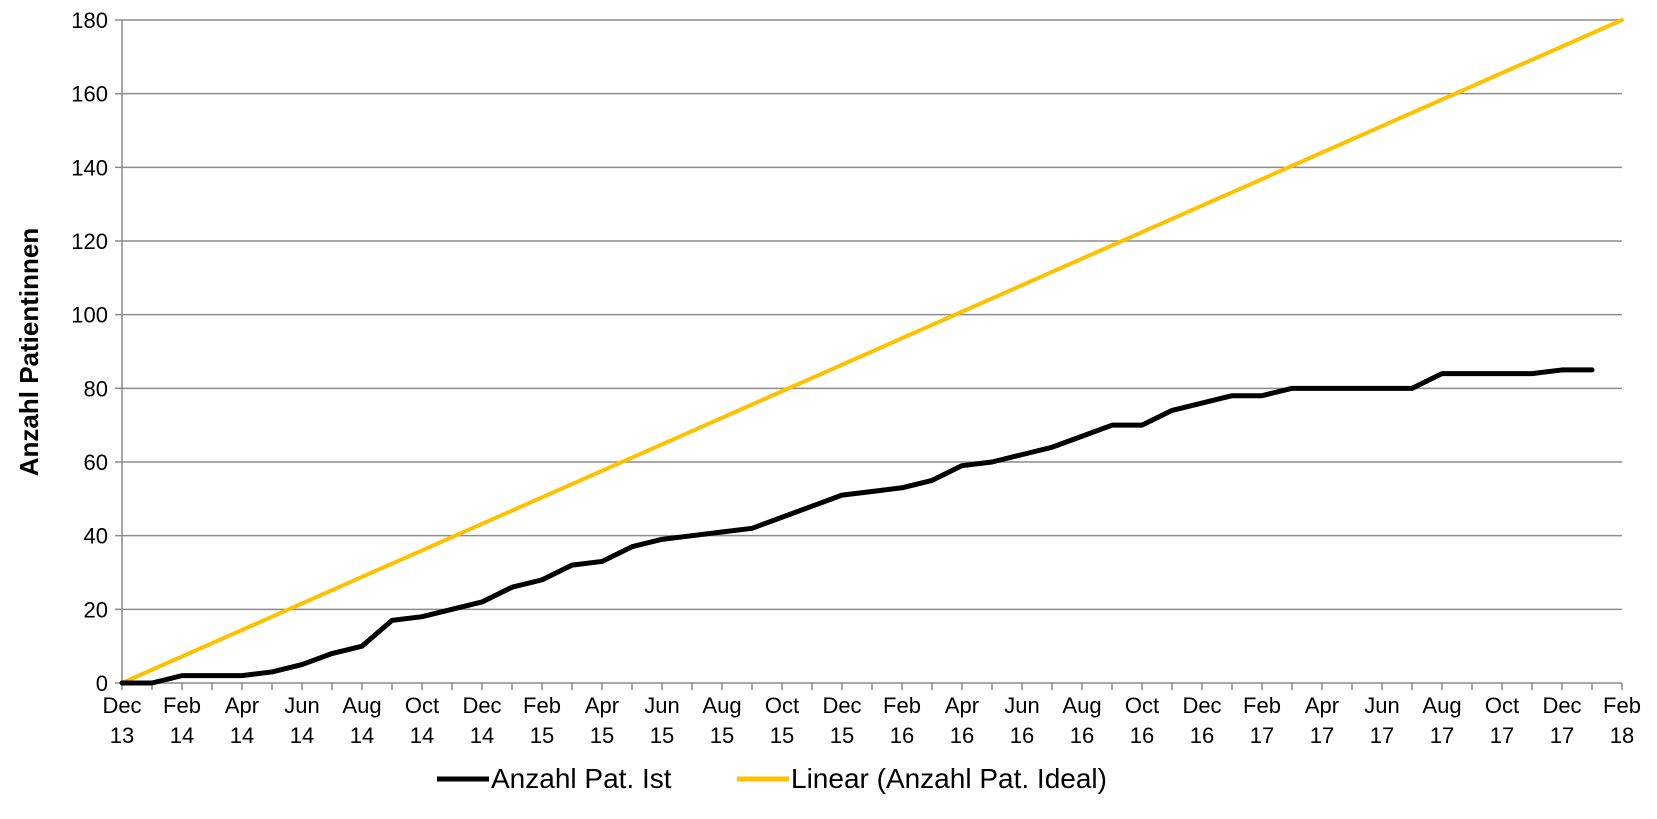 This screenshot has height=819, width=1657. What do you see at coordinates (89, 94) in the screenshot?
I see `y-tick-label: 160` at bounding box center [89, 94].